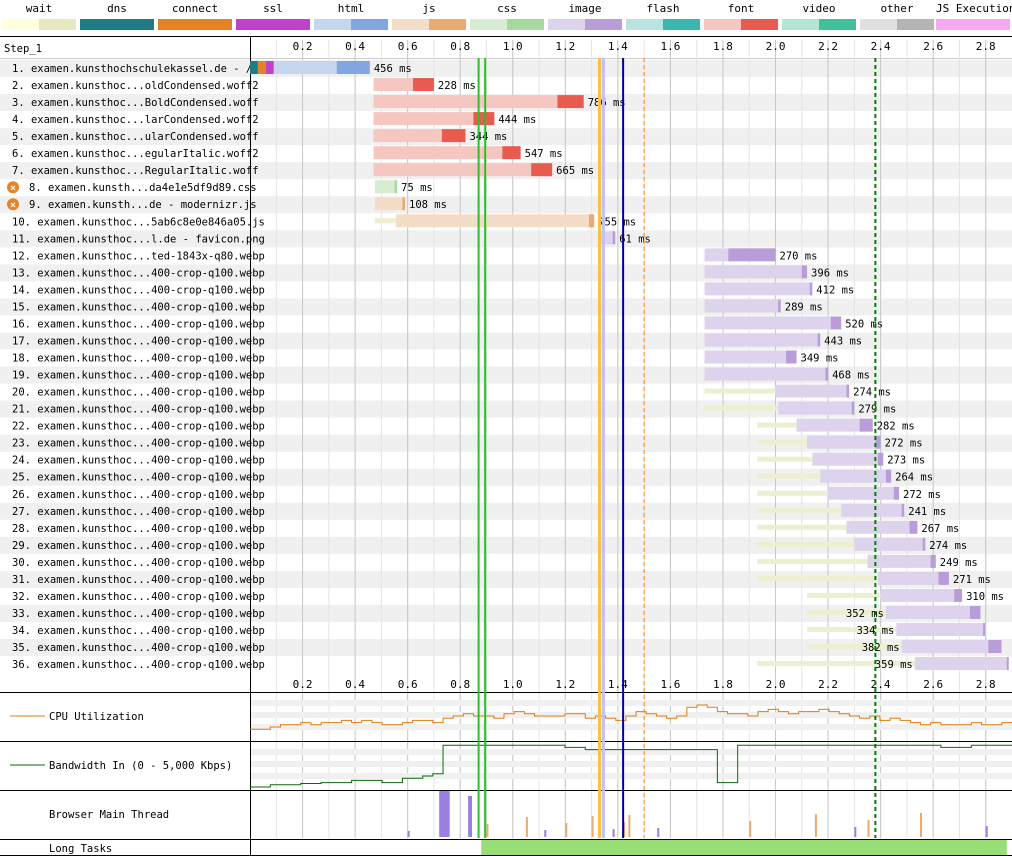 The height and width of the screenshot is (856, 1012). Describe the element at coordinates (488, 137) in the screenshot. I see `request-time: 344 ms` at that location.